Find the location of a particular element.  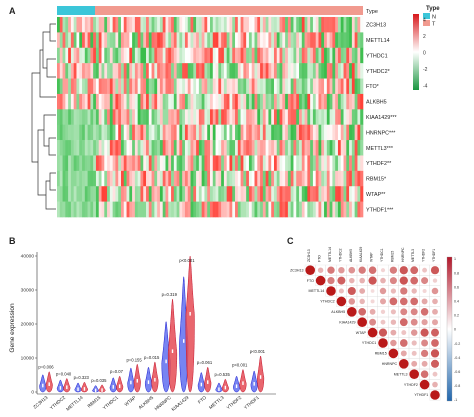

heatmap-row-label: METTL14 is located at coordinates (378, 41).